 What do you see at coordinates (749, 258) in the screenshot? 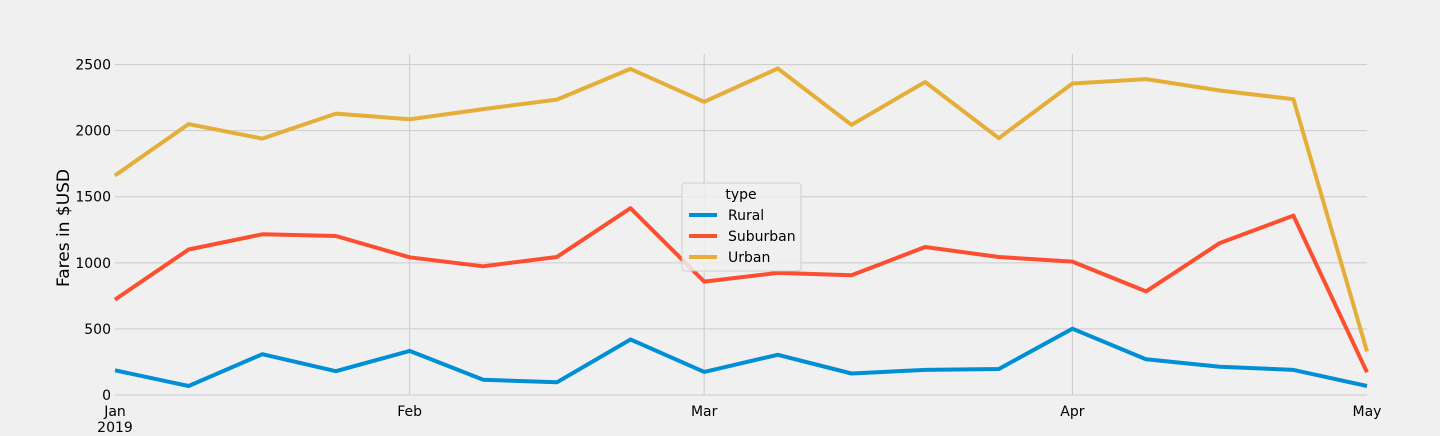
I see `legend-label-urban: Urban` at bounding box center [749, 258].